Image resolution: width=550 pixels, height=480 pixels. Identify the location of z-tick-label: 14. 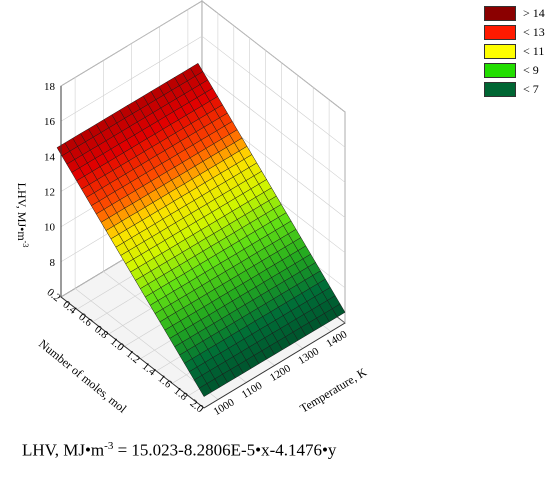
(50, 157).